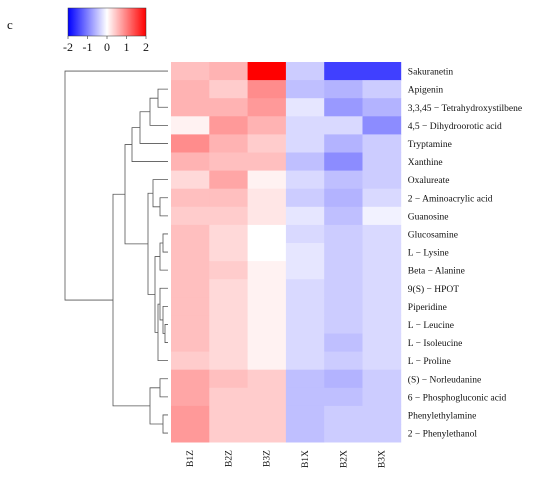 The width and height of the screenshot is (550, 481). Describe the element at coordinates (191, 458) in the screenshot. I see `column-label: B1Z` at that location.